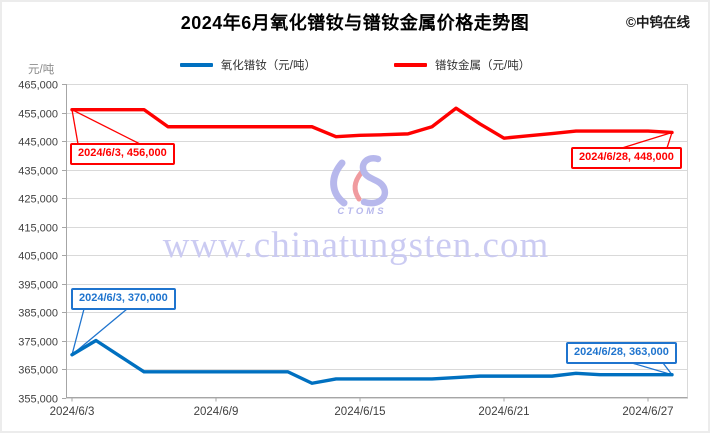 Image resolution: width=710 pixels, height=433 pixels. I want to click on y-tick-label: 405,000, so click(38, 257).